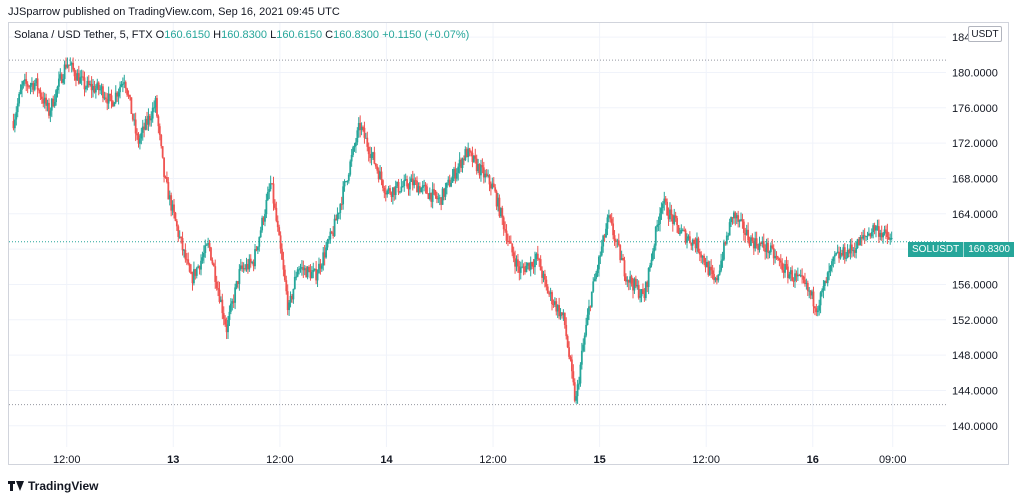 This screenshot has width=1024, height=500. What do you see at coordinates (160, 35) in the screenshot?
I see `legend-open-label: O` at bounding box center [160, 35].